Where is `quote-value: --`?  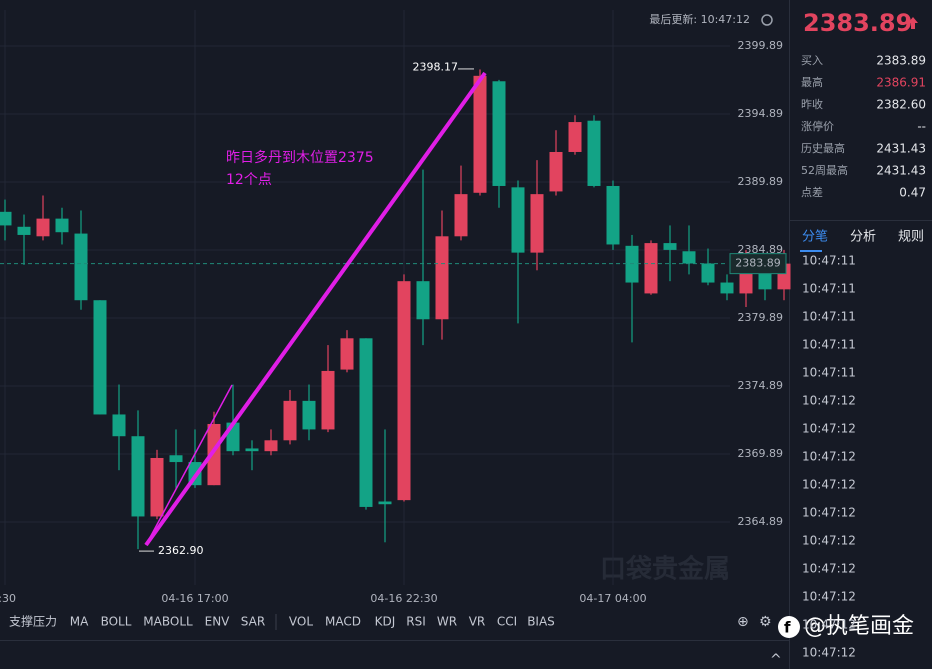 quote-value: -- is located at coordinates (921, 127).